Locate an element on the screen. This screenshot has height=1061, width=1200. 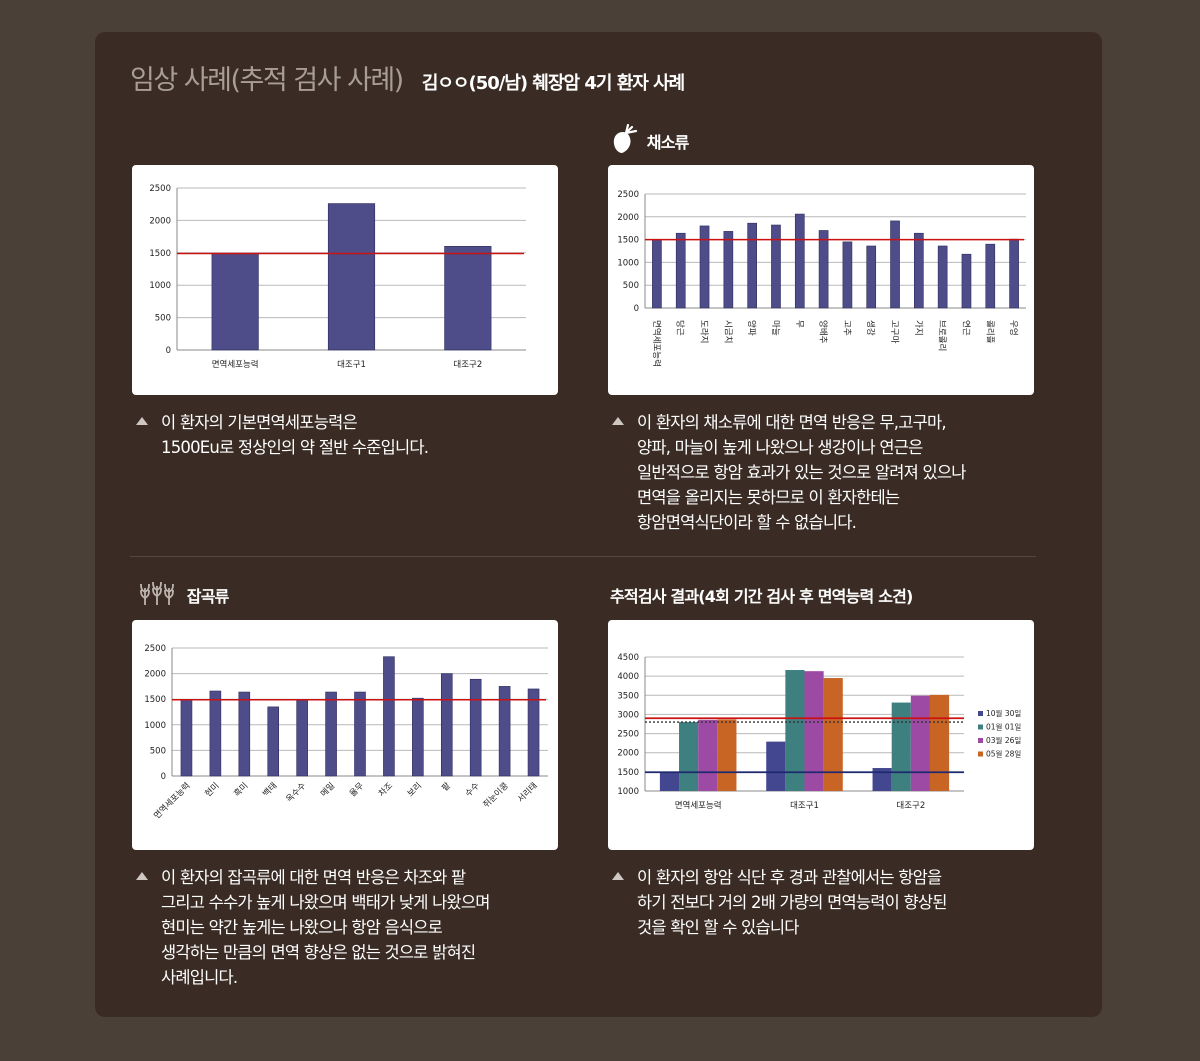
x-tick-label: 백태 is located at coordinates (270, 789).